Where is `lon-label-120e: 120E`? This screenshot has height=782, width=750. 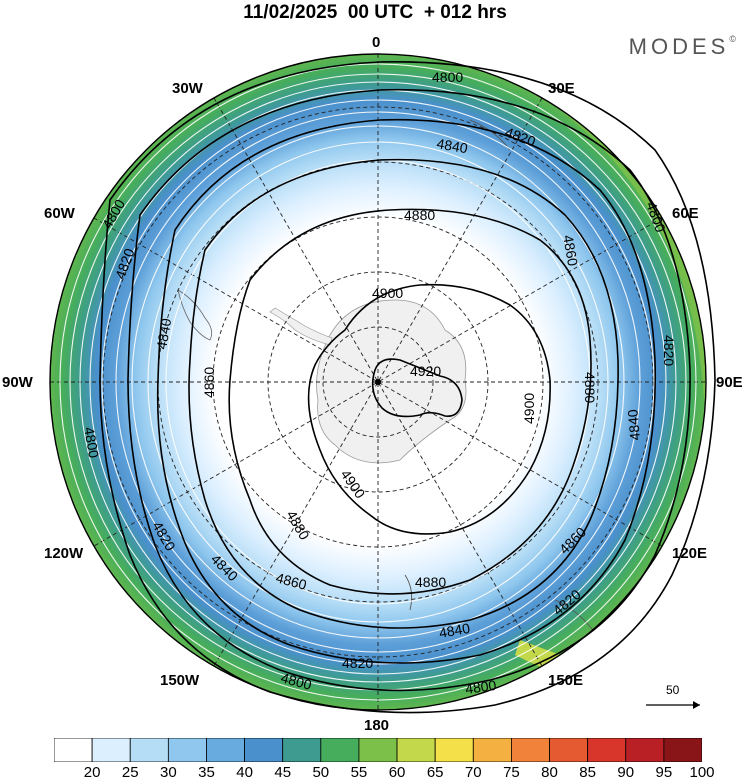 lon-label-120e: 120E is located at coordinates (690, 553).